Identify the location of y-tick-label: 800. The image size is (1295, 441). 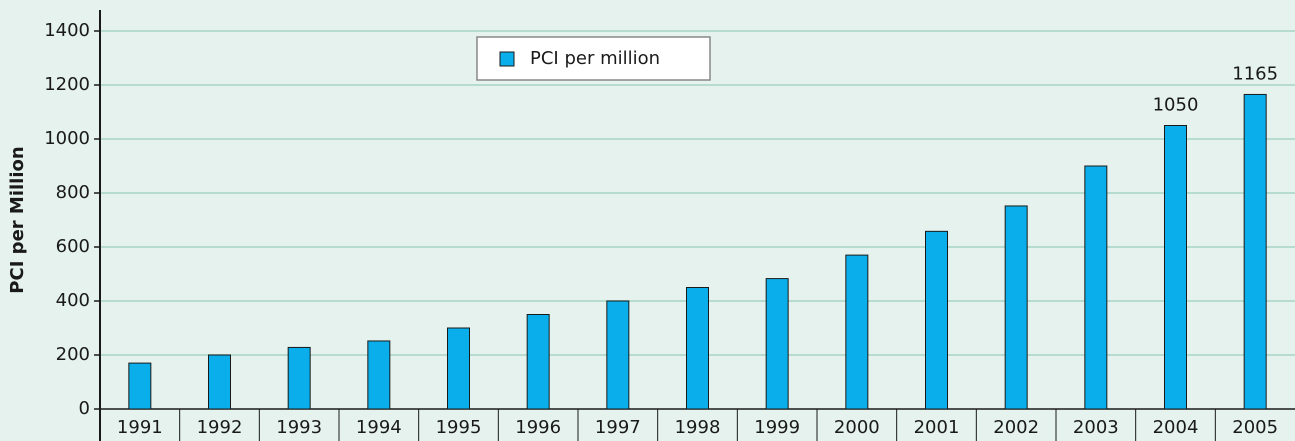
(73, 192).